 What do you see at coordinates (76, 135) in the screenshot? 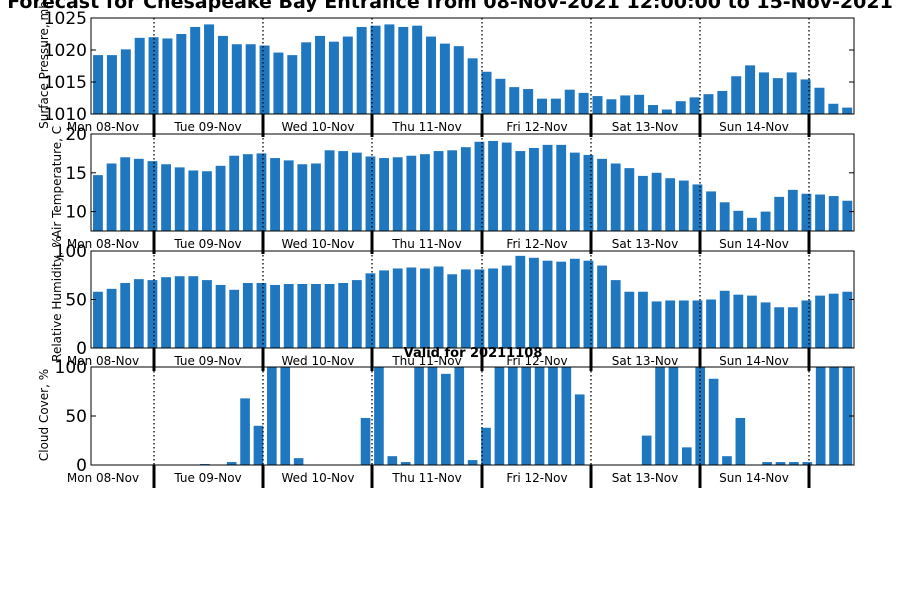
I see `ytick-label-p1-2: 20` at bounding box center [76, 135].